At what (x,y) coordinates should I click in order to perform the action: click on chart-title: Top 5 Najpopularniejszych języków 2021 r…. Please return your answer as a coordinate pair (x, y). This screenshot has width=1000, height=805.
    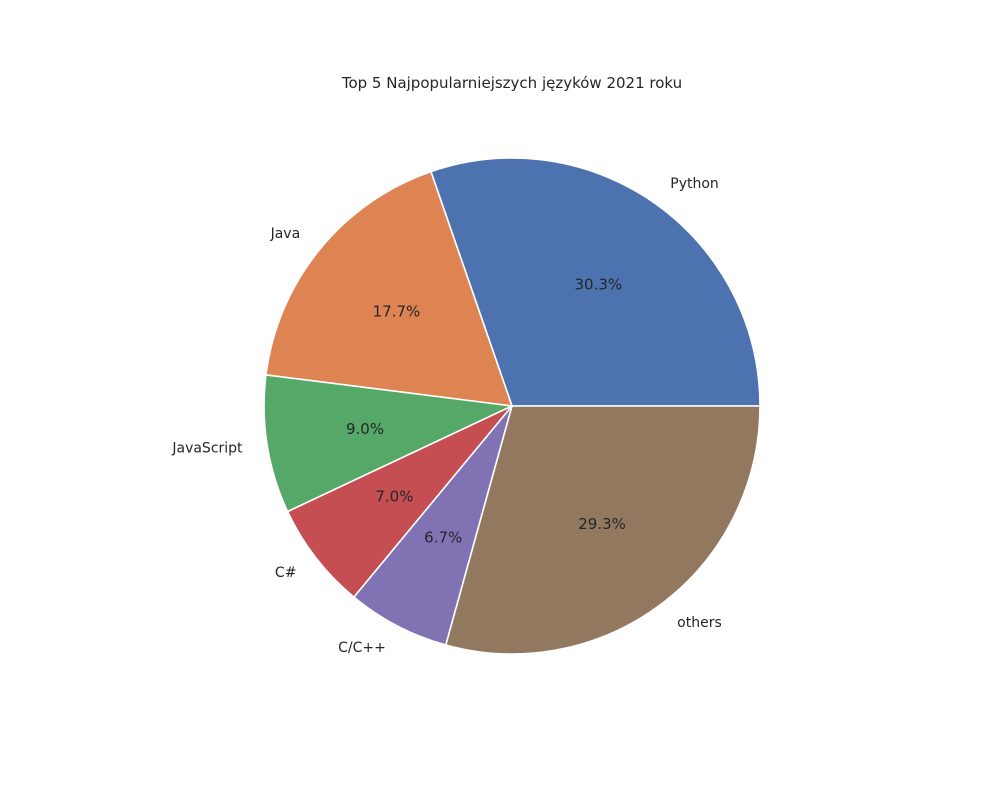
    Looking at the image, I should click on (511, 83).